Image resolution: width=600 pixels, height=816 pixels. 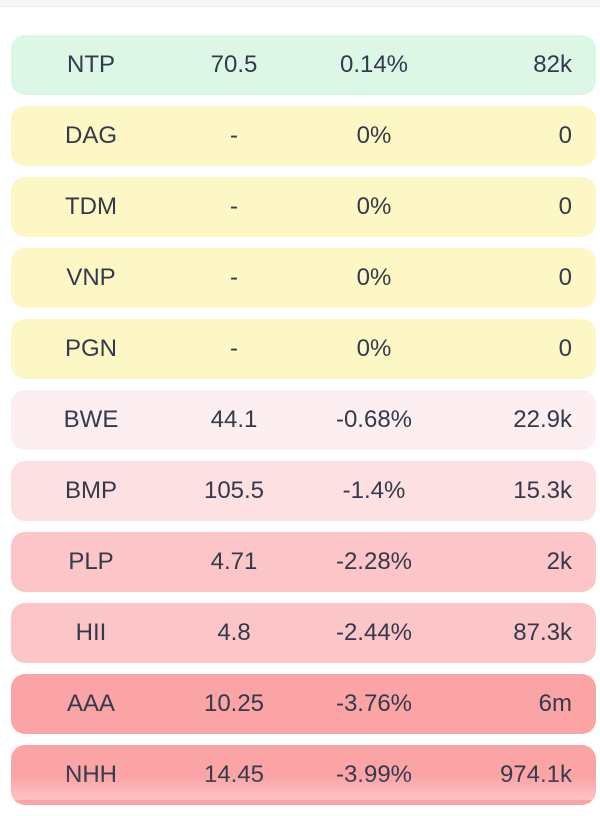 I want to click on stock-price: 4.71, so click(x=234, y=562).